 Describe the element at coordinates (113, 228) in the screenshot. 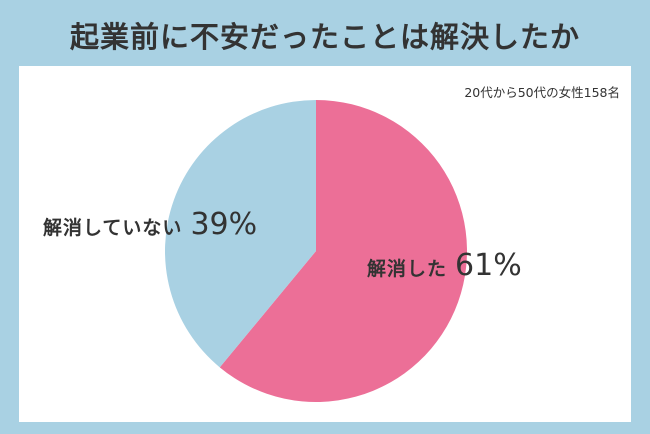

I see `pie-label-unresolved-name: 解消していない` at that location.